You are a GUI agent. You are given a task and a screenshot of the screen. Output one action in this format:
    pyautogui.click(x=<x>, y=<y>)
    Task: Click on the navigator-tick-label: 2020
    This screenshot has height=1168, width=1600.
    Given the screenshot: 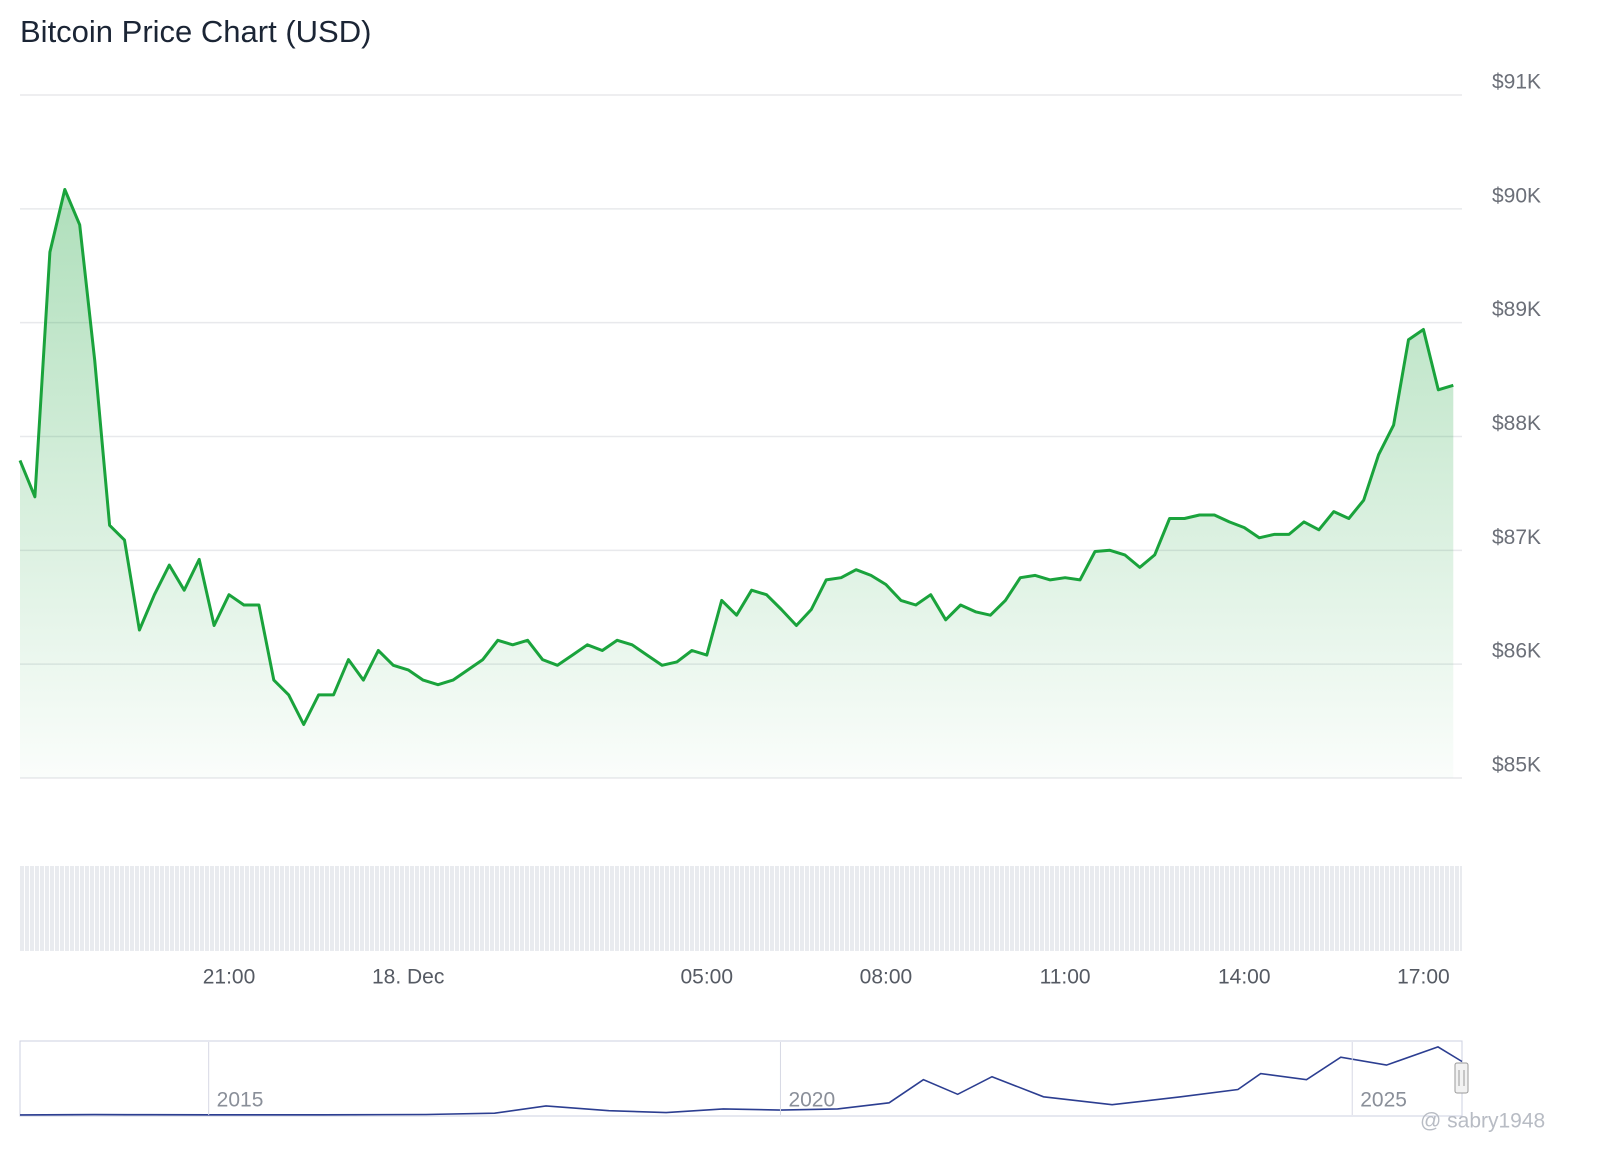 What is the action you would take?
    pyautogui.click(x=811, y=1100)
    